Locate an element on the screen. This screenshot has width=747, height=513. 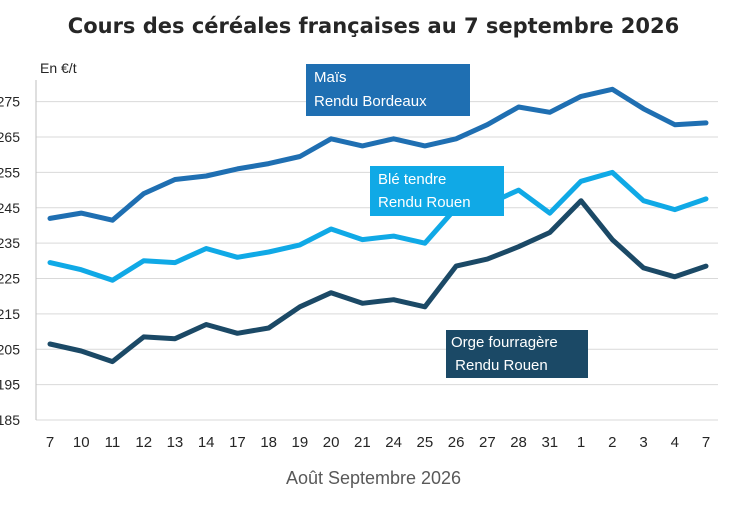
x-tick-label: 17 is located at coordinates (237, 442).